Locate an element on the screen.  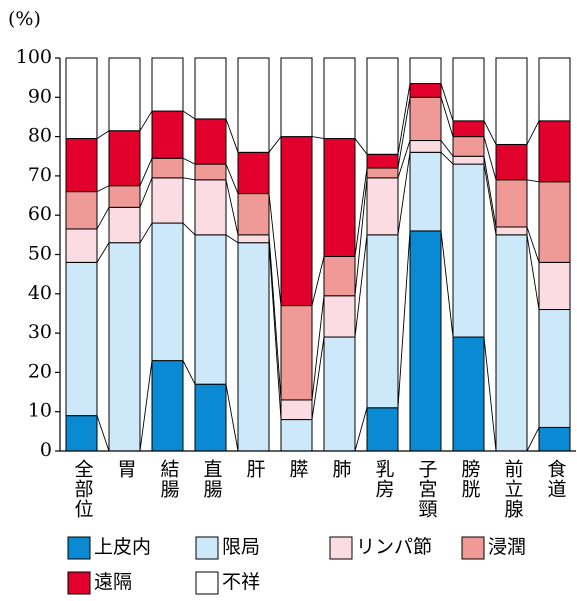
y-tick-label: 100 is located at coordinates (34, 57).